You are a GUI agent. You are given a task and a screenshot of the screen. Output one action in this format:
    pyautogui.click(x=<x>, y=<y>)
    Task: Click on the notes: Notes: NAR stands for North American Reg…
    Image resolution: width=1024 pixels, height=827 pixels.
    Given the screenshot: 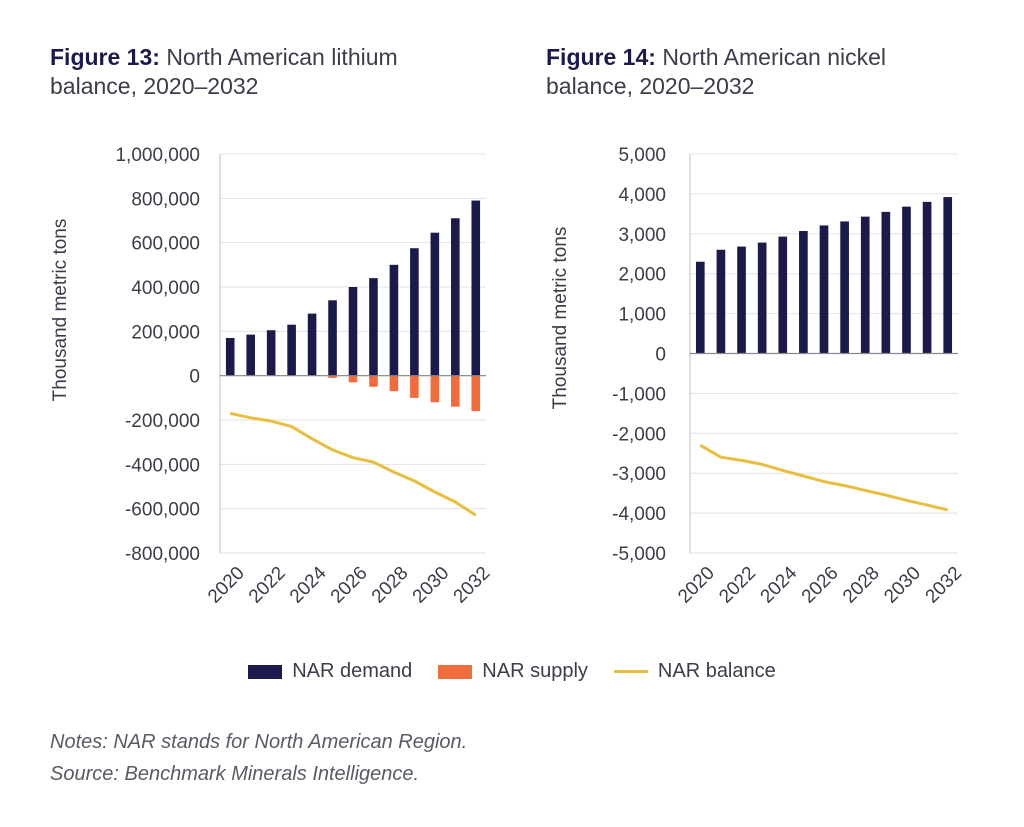 What is the action you would take?
    pyautogui.click(x=258, y=758)
    